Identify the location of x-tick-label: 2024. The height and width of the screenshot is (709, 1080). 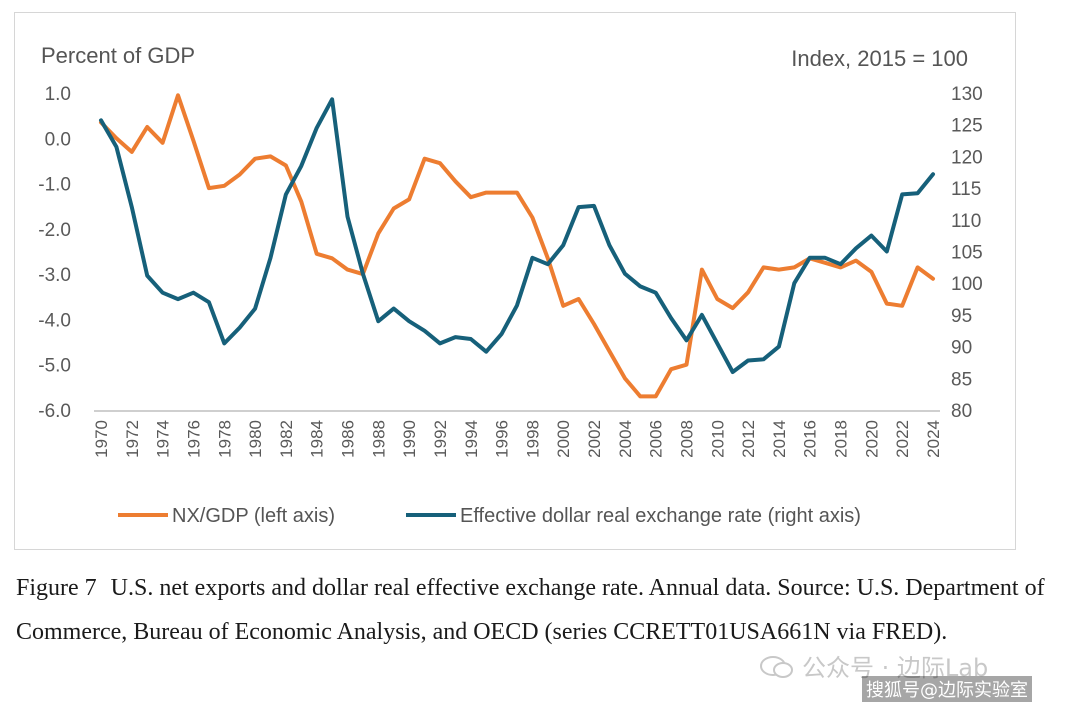
(933, 439).